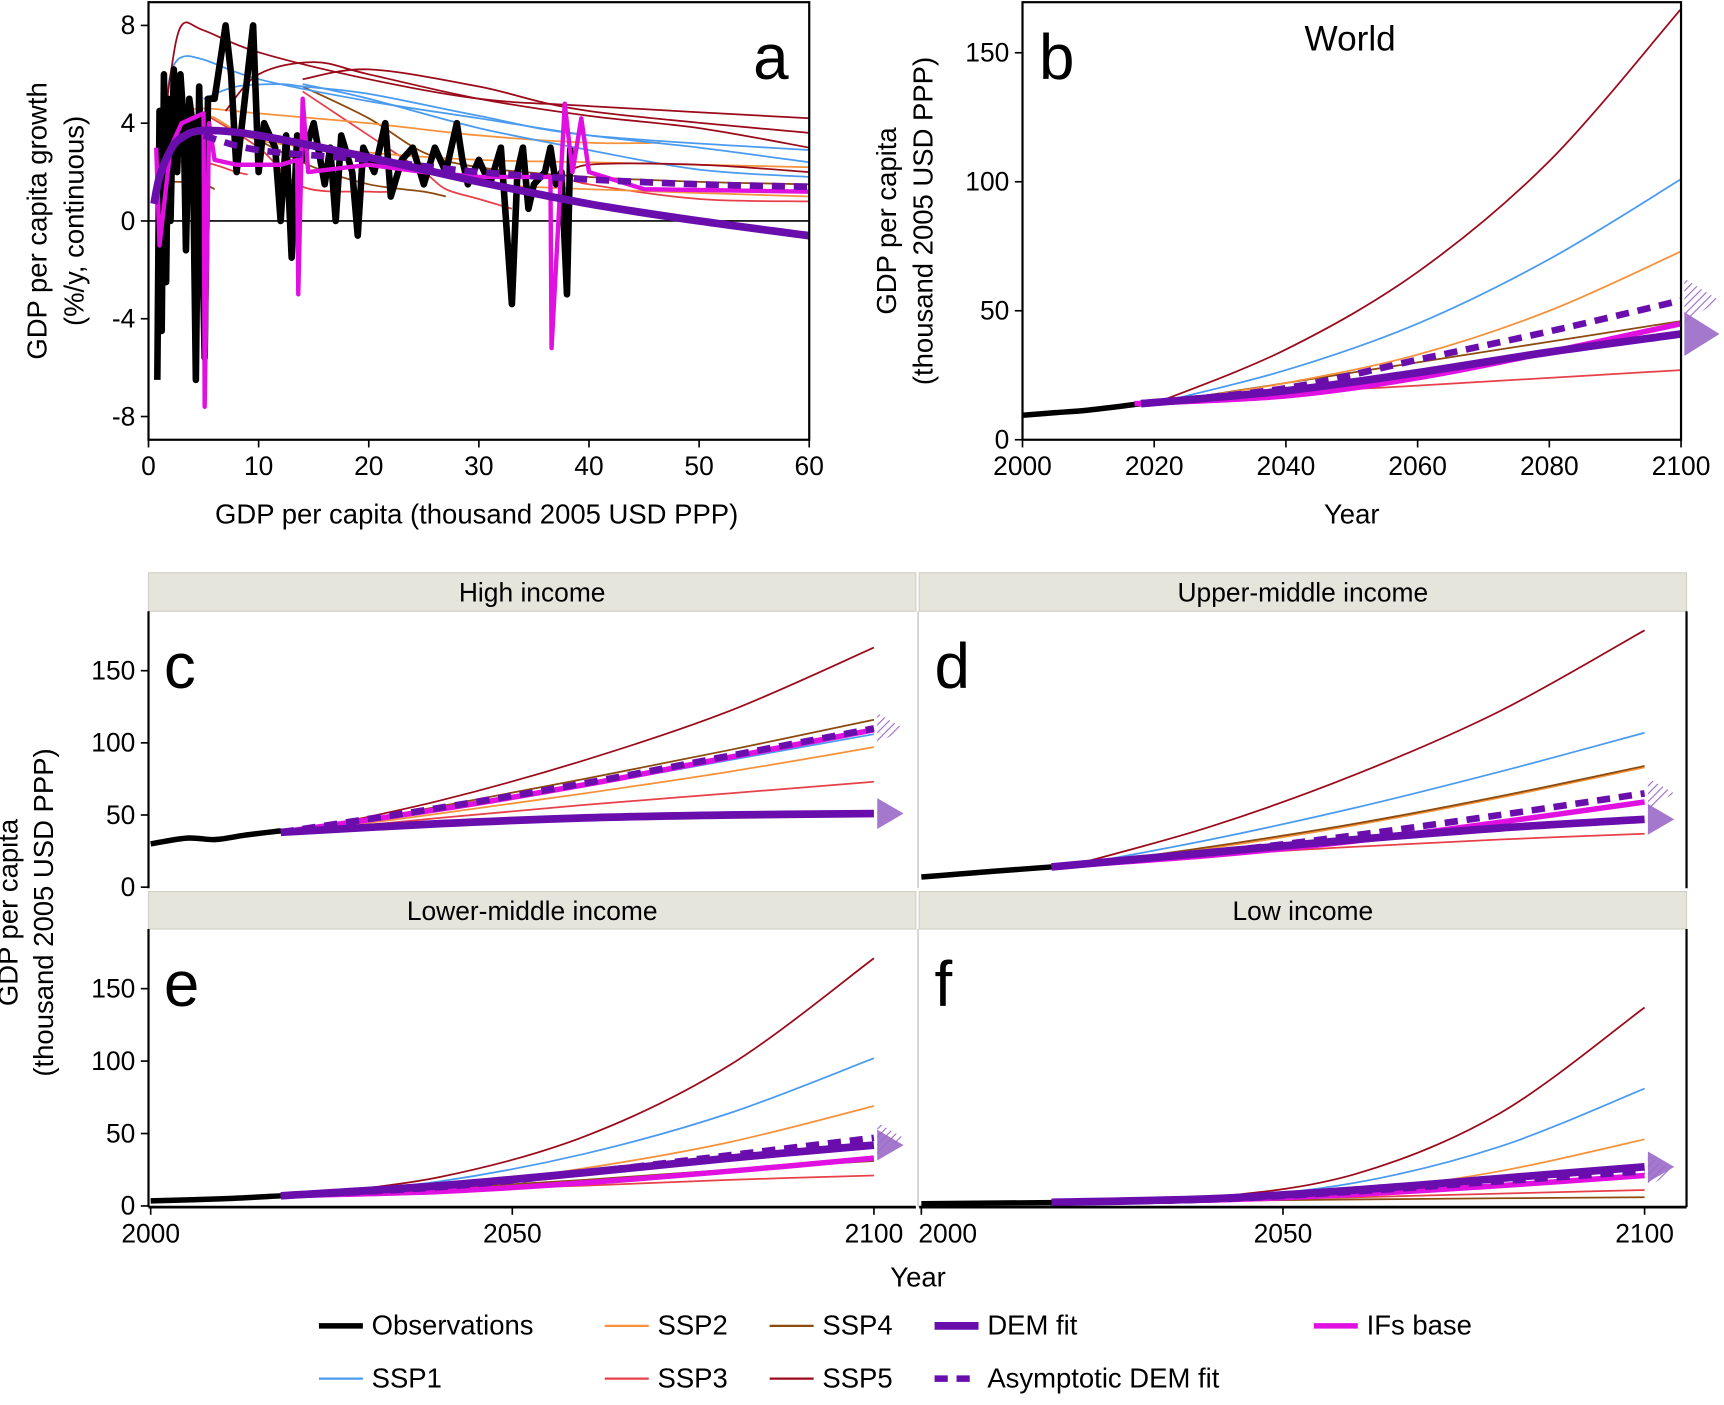 This screenshot has height=1405, width=1724. What do you see at coordinates (476, 513) in the screenshot?
I see `x-axis-title: GDP per capita (thousand 2005 USD PPP)` at bounding box center [476, 513].